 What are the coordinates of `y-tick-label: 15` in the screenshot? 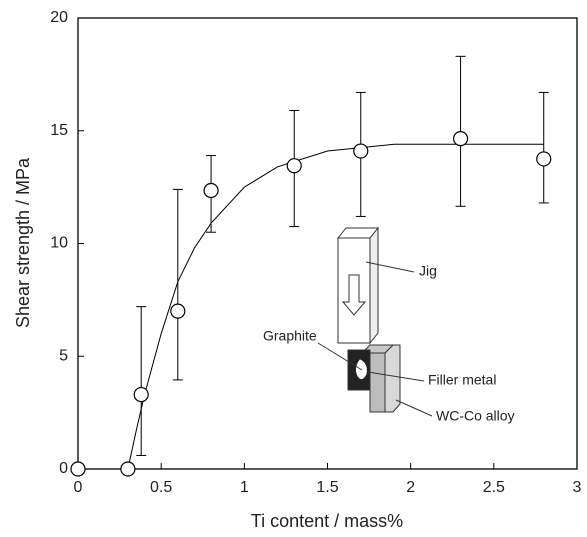 It's located at (59, 130).